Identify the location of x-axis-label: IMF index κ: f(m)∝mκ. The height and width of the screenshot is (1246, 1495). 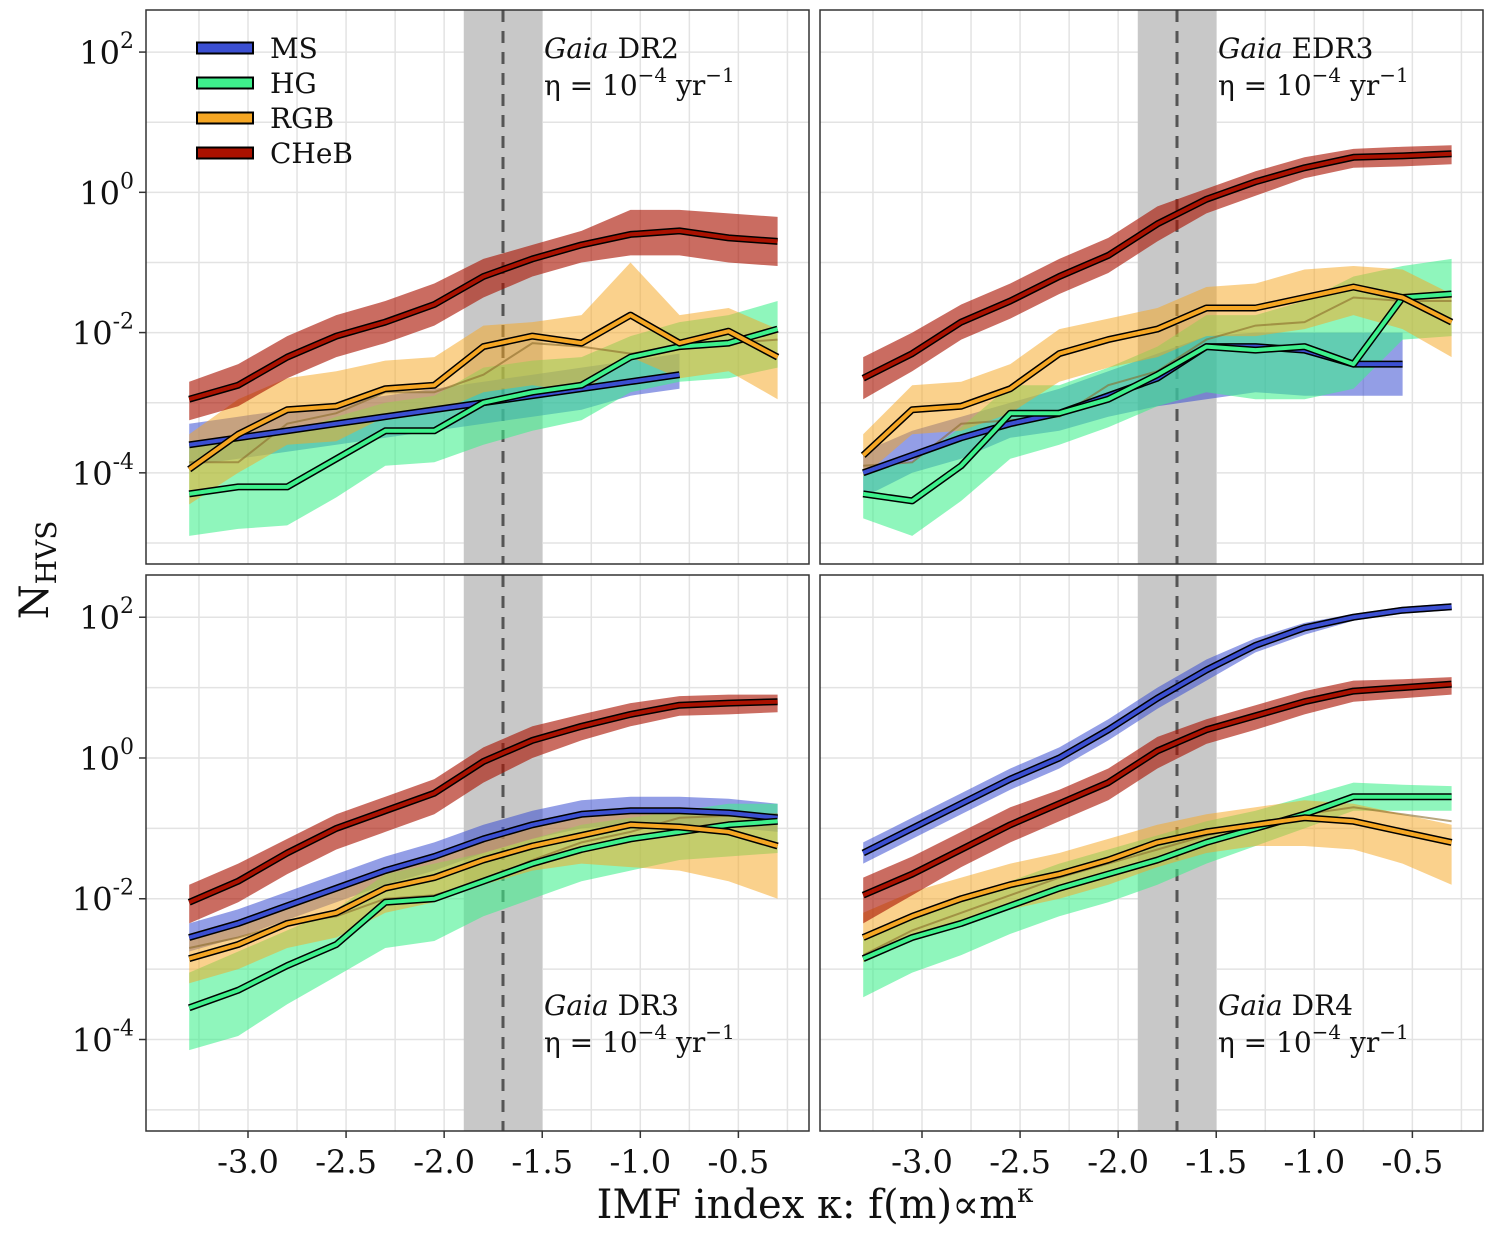
(815, 1203).